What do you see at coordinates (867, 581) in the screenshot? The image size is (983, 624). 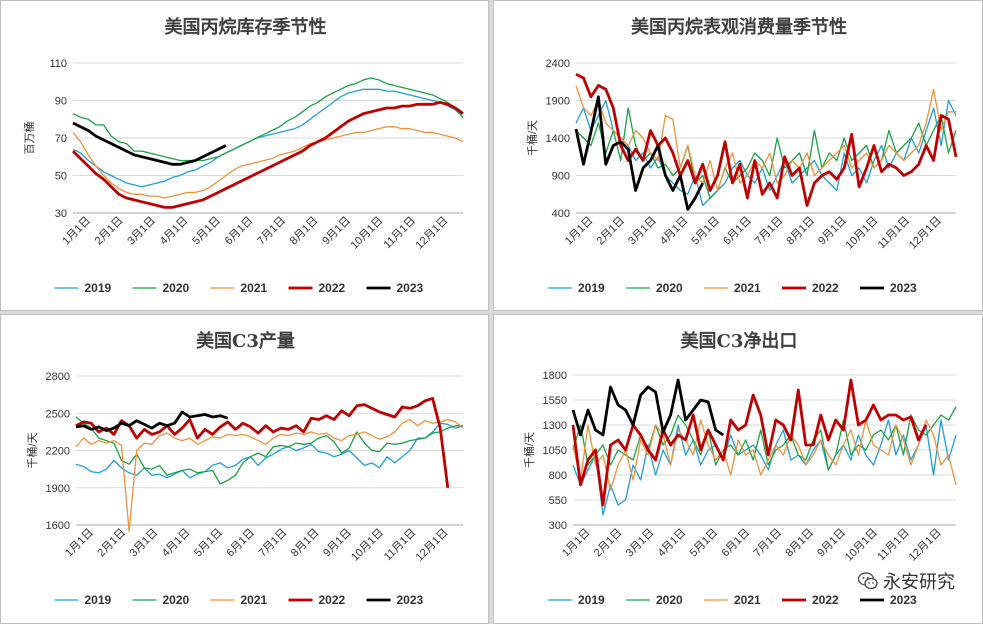 I see `wechat-icon` at bounding box center [867, 581].